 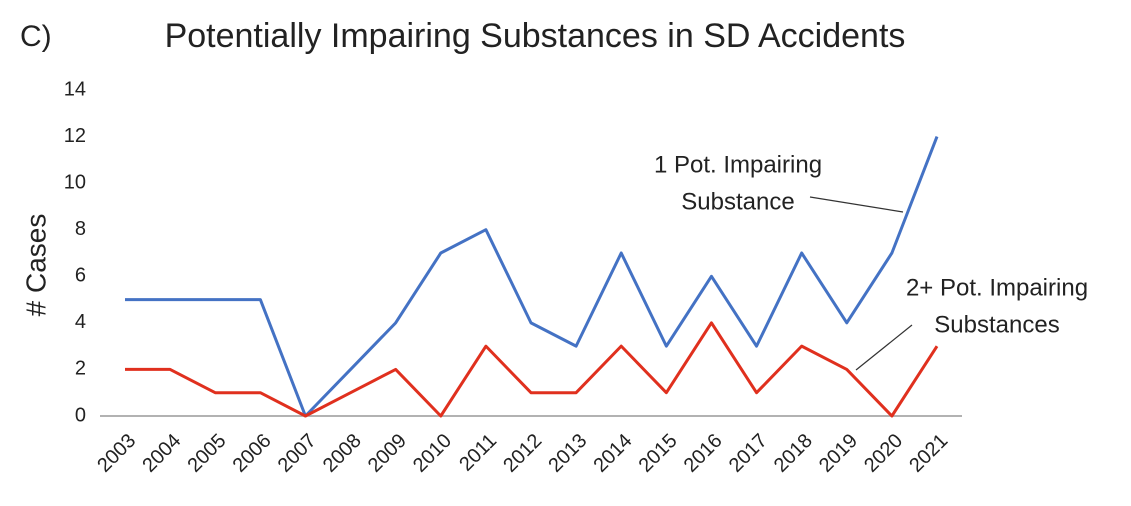 What do you see at coordinates (161, 453) in the screenshot?
I see `x-tick-label: 2004` at bounding box center [161, 453].